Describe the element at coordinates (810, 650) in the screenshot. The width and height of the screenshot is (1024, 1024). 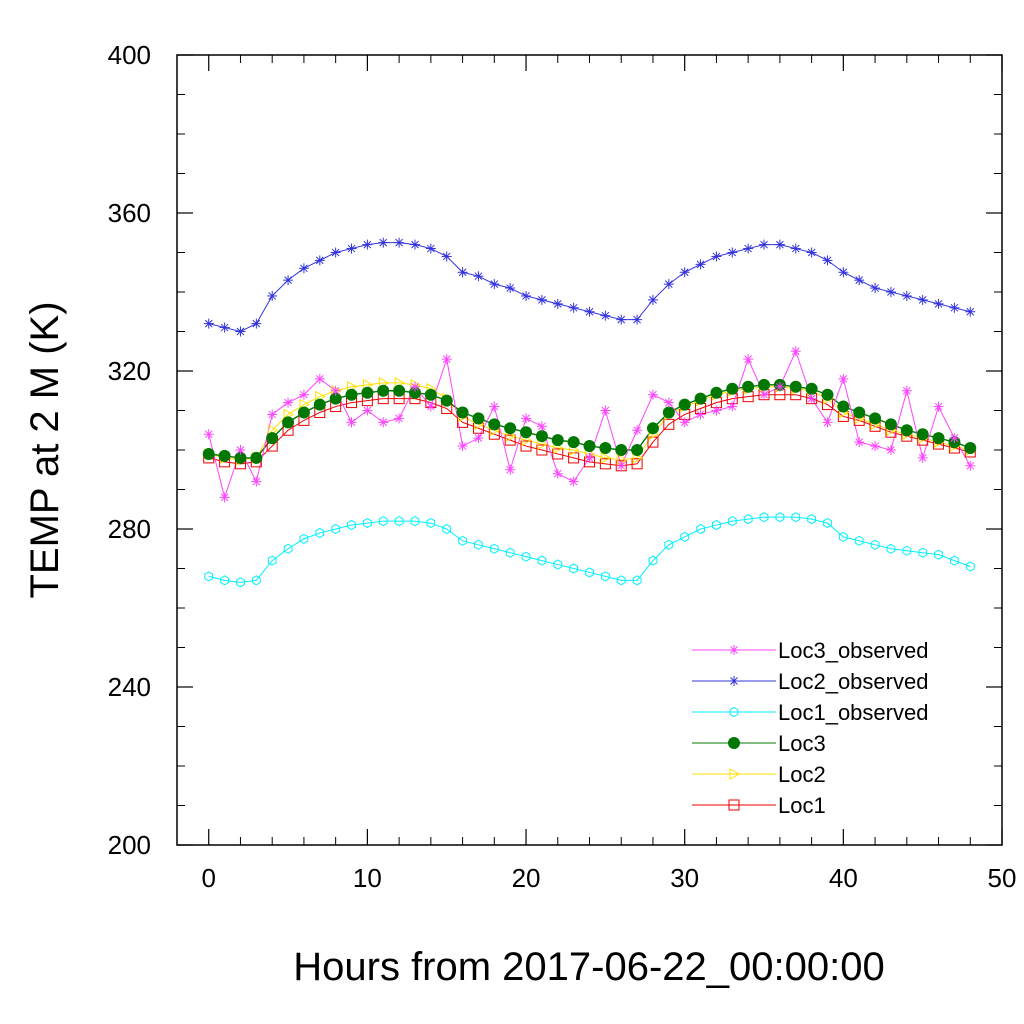
I see `legend-item-loc3-observed: Loc3_observed` at that location.